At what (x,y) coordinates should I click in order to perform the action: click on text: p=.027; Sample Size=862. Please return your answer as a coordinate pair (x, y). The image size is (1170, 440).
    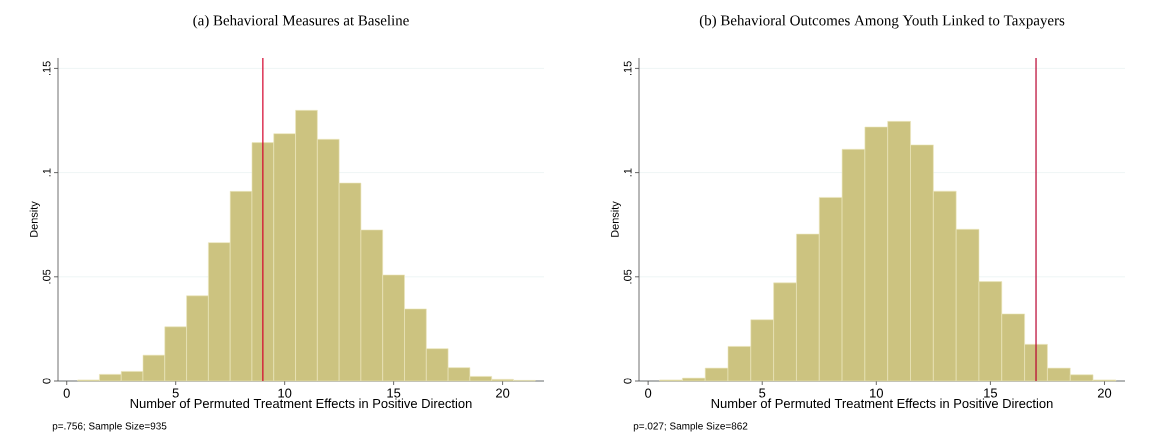
    Looking at the image, I should click on (690, 427).